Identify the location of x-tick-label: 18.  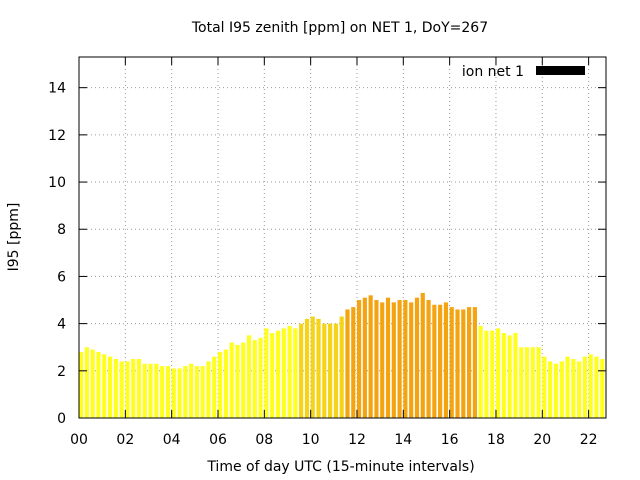
(496, 440).